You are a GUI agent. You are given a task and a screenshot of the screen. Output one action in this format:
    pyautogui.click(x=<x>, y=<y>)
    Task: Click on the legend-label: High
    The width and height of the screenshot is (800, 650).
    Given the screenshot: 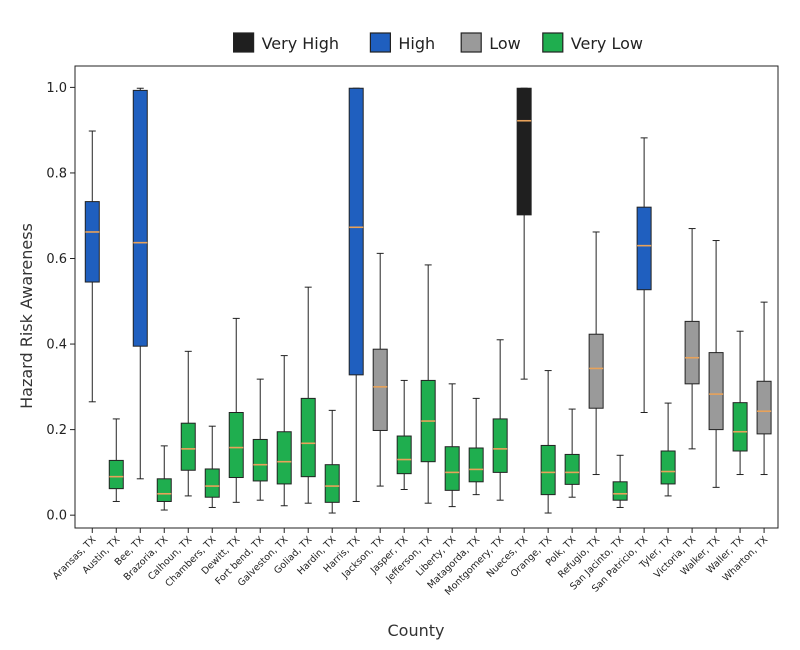 What is the action you would take?
    pyautogui.click(x=416, y=43)
    